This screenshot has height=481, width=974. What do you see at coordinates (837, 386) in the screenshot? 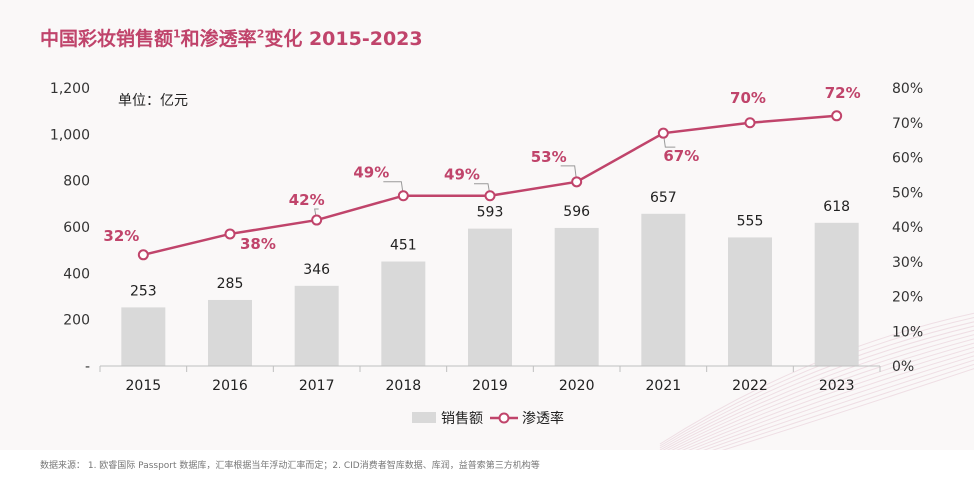
I see `x-axis-tick-label: 2023` at bounding box center [837, 386].